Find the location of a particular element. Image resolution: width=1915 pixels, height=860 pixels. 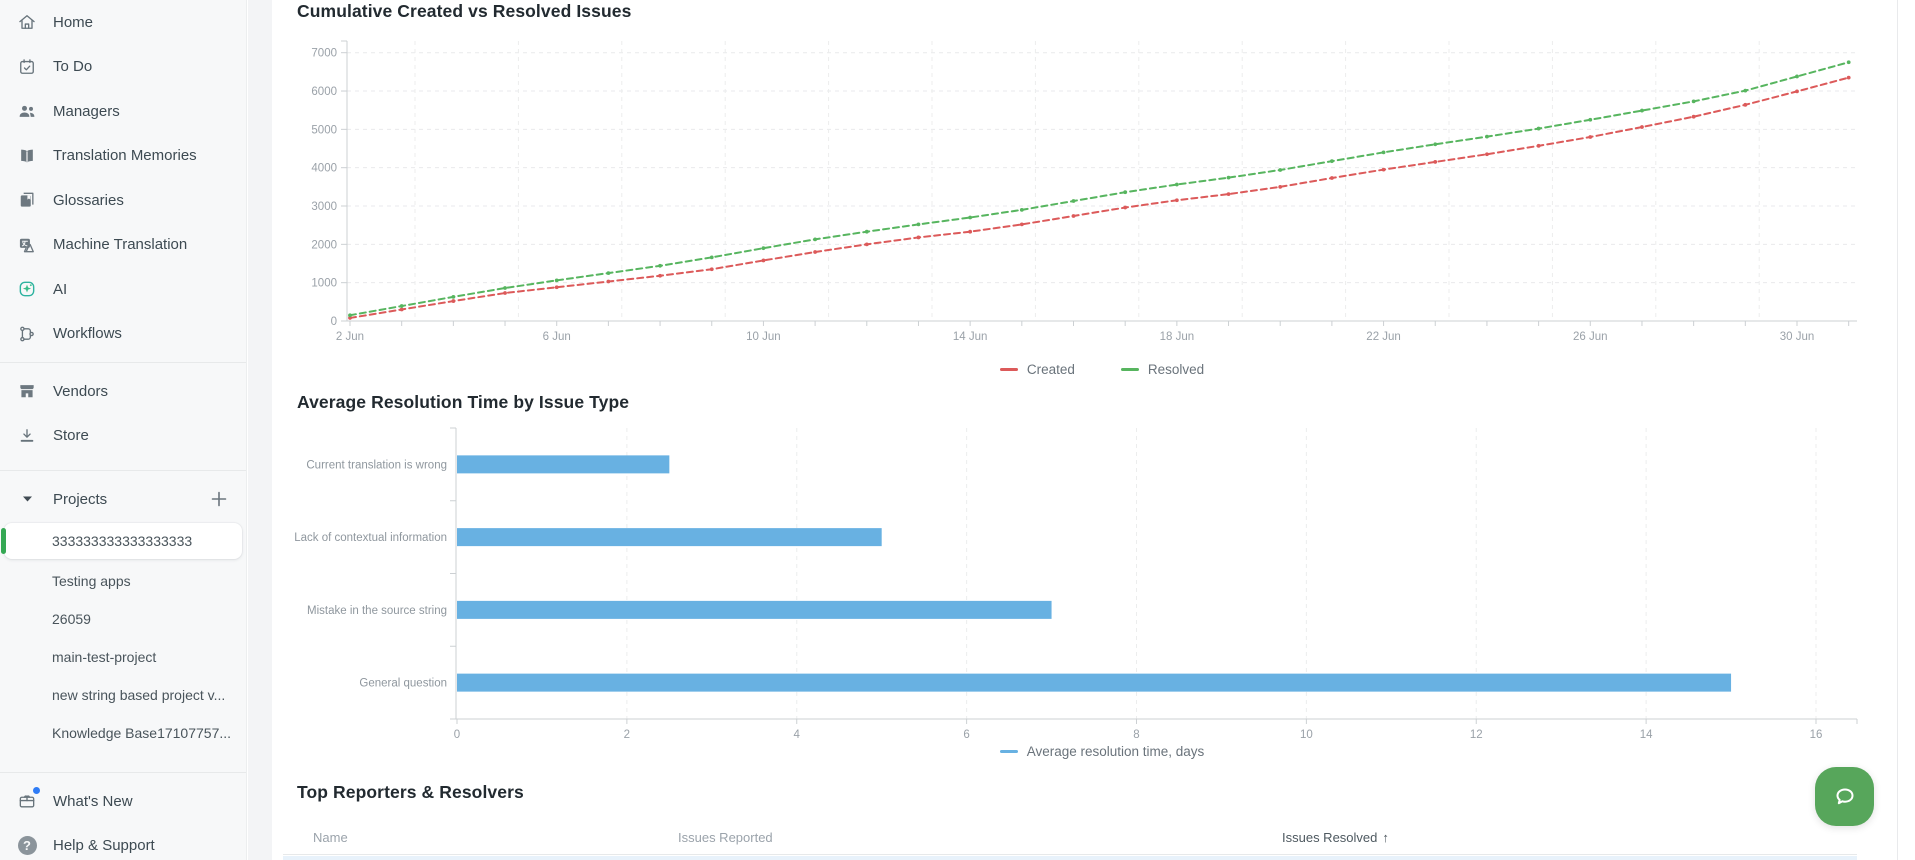

bar-mistake-in-the-source-string is located at coordinates (754, 609).